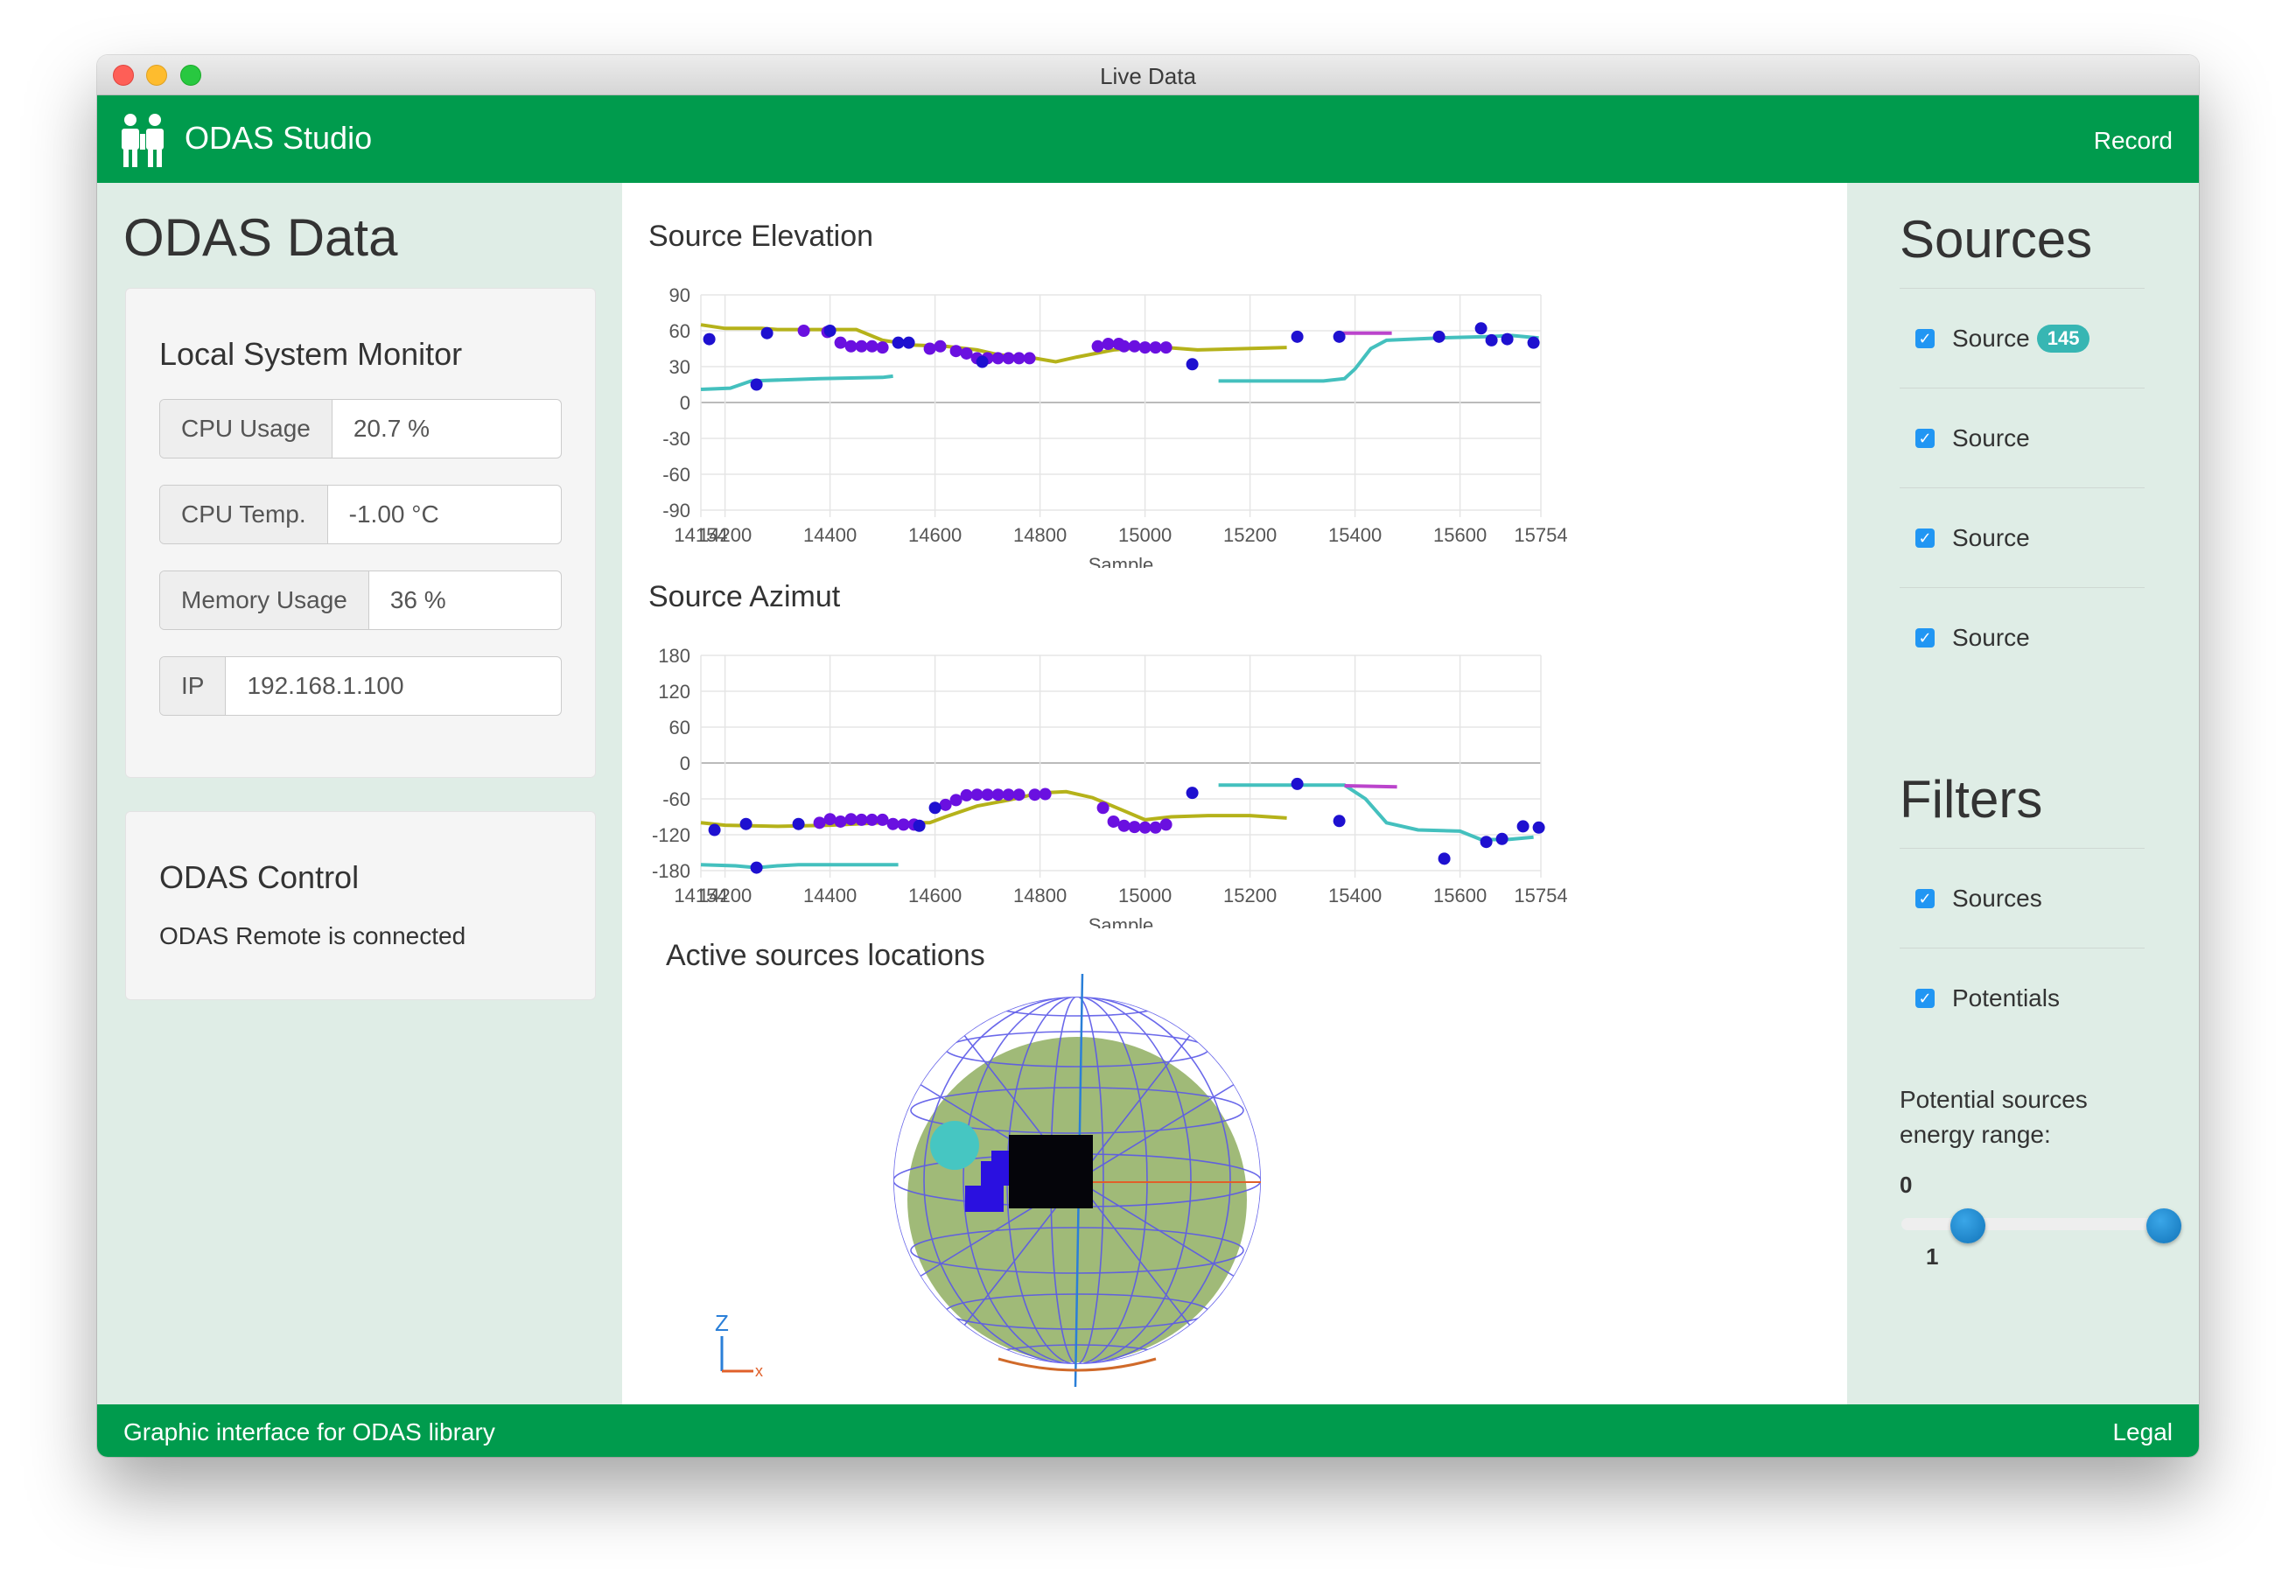  What do you see at coordinates (156, 75) in the screenshot?
I see `minimize-window-button` at bounding box center [156, 75].